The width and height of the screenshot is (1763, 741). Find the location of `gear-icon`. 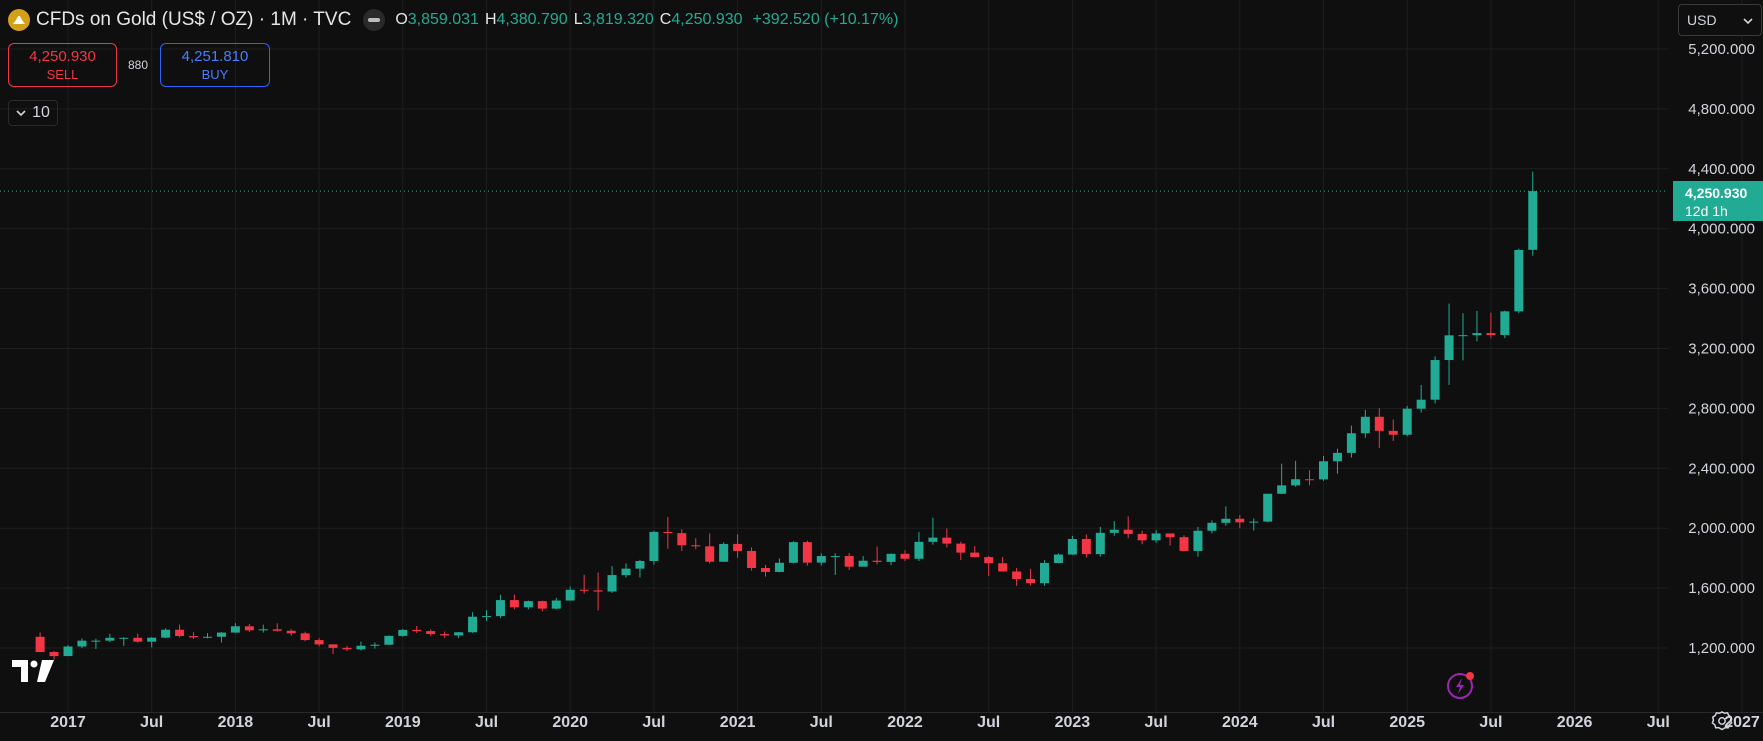

gear-icon is located at coordinates (1722, 723).